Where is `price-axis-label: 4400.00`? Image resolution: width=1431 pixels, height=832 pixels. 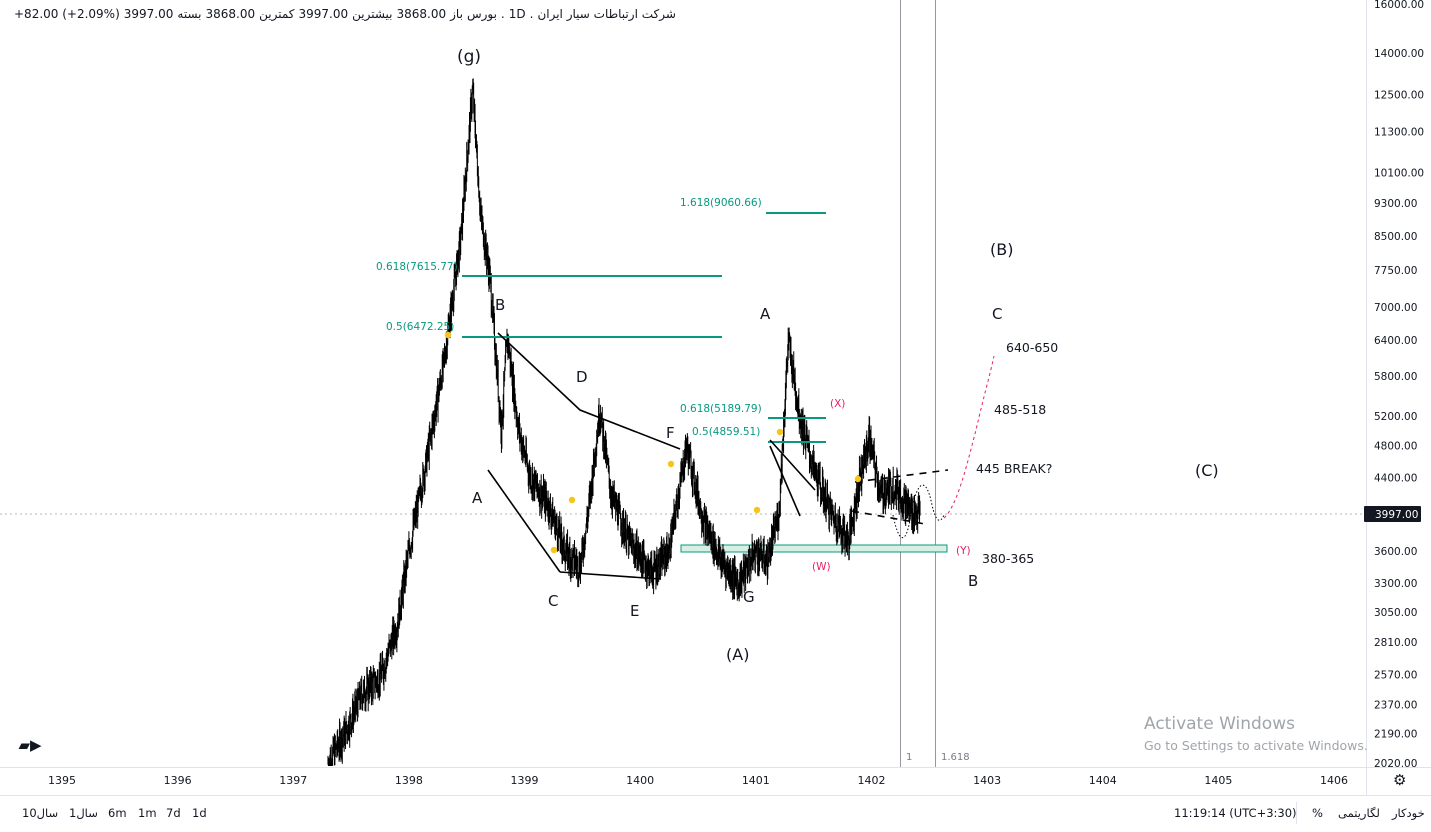 price-axis-label: 4400.00 is located at coordinates (1395, 478).